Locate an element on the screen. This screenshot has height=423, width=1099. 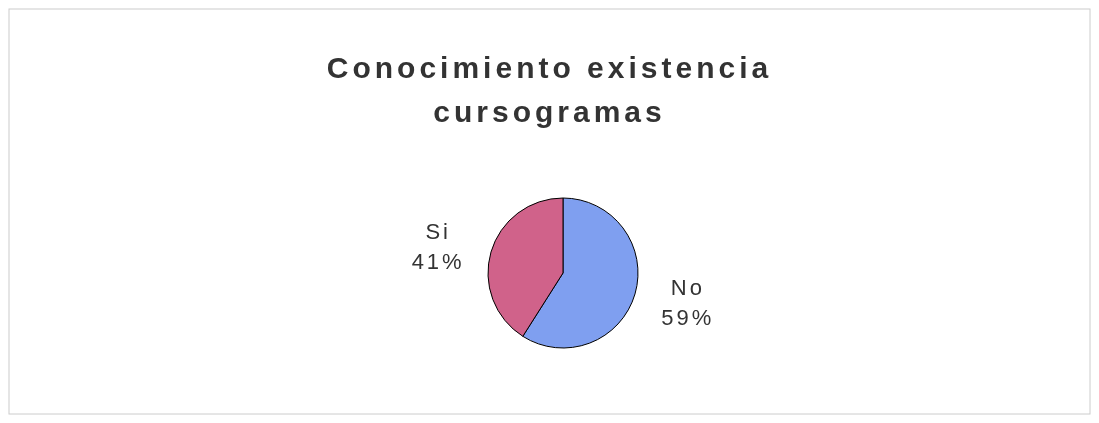
slice-label: Si is located at coordinates (438, 232).